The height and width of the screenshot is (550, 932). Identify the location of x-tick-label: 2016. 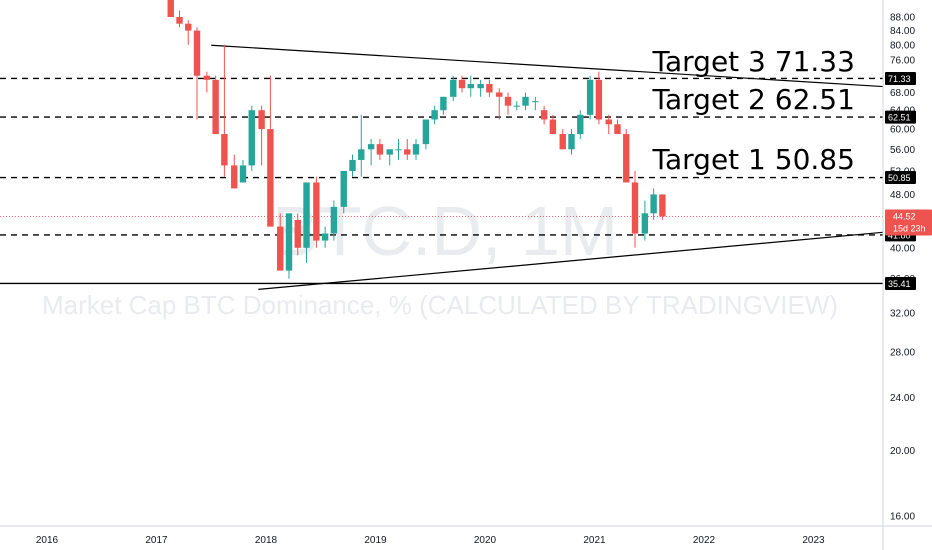
(47, 540).